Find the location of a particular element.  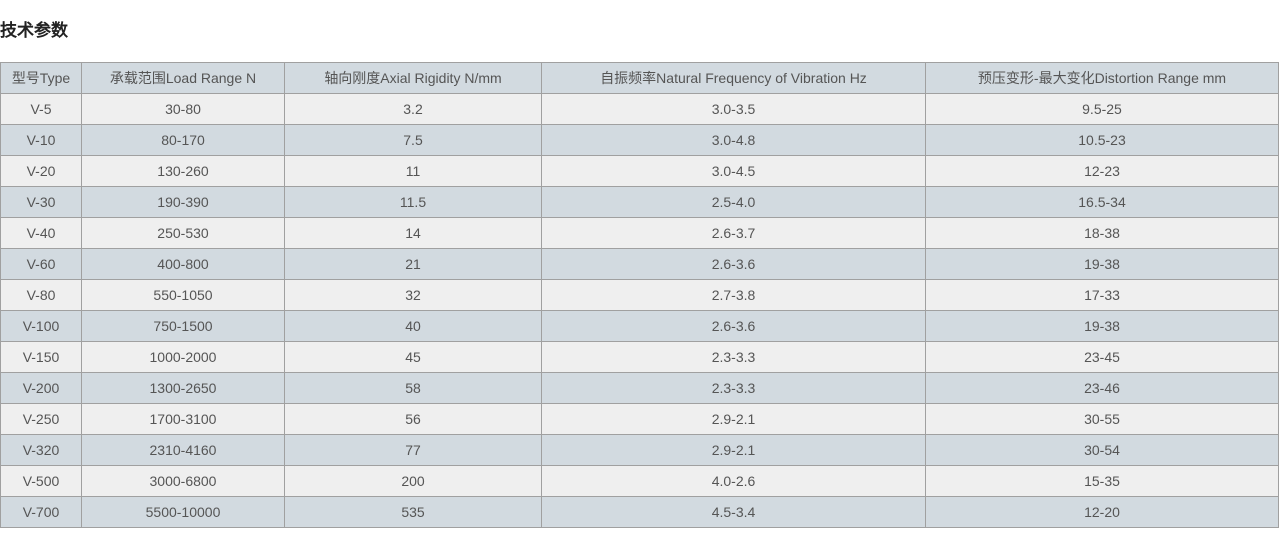

column-header: 型号Type is located at coordinates (41, 78).